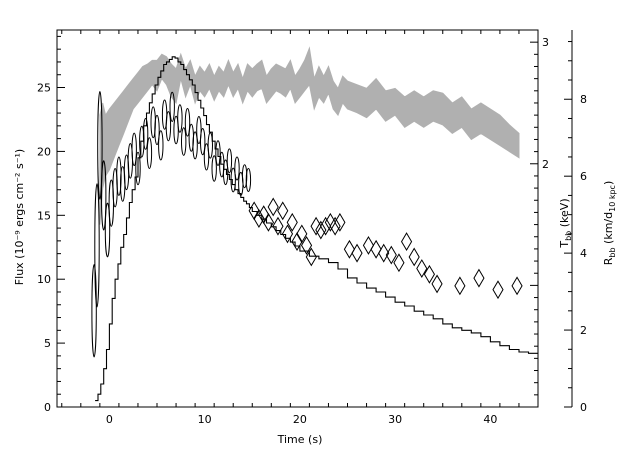 This screenshot has width=640, height=462. I want to click on outer-right-y-axis-label-sub2: 10 kpc, so click(612, 198).